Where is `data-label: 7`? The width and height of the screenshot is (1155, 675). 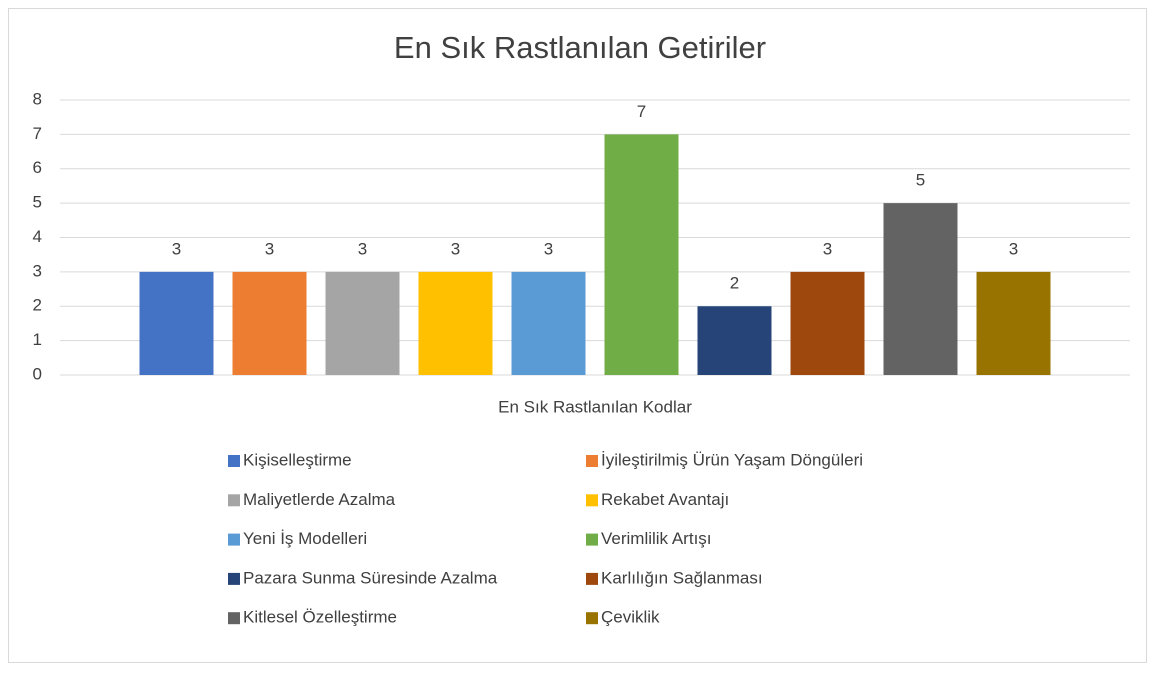 data-label: 7 is located at coordinates (641, 111).